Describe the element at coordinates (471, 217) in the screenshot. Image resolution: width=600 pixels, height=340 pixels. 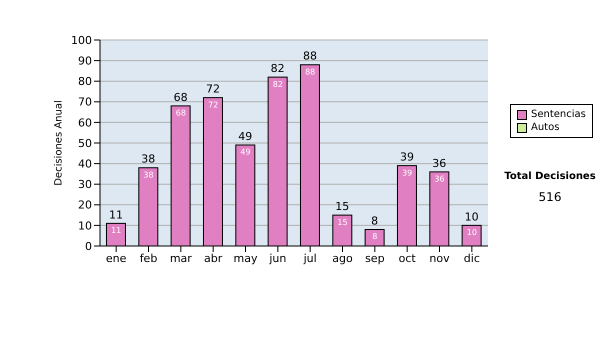
I see `annotation: 10` at that location.